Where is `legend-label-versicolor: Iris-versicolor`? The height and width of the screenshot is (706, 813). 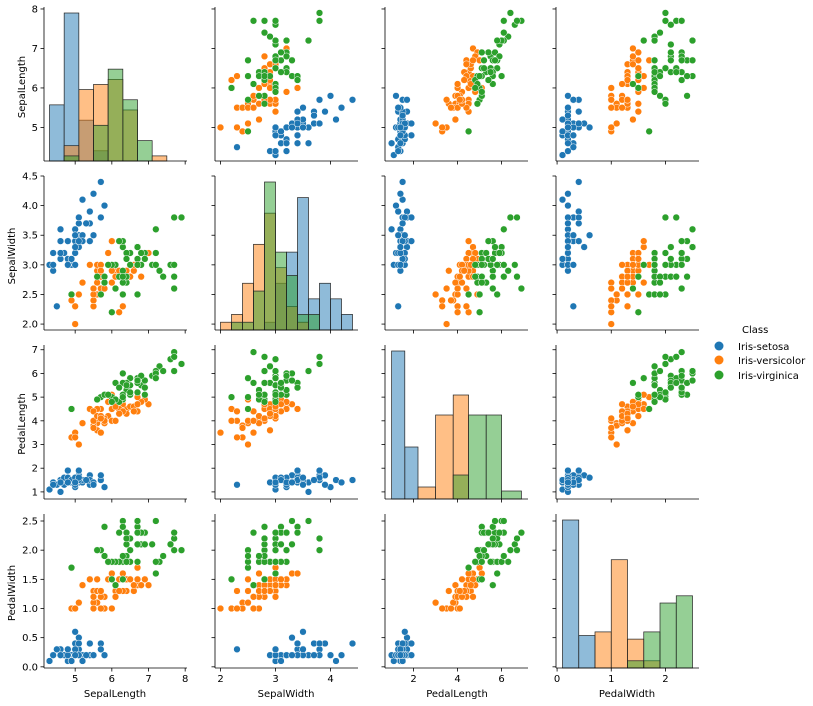 legend-label-versicolor: Iris-versicolor is located at coordinates (772, 361).